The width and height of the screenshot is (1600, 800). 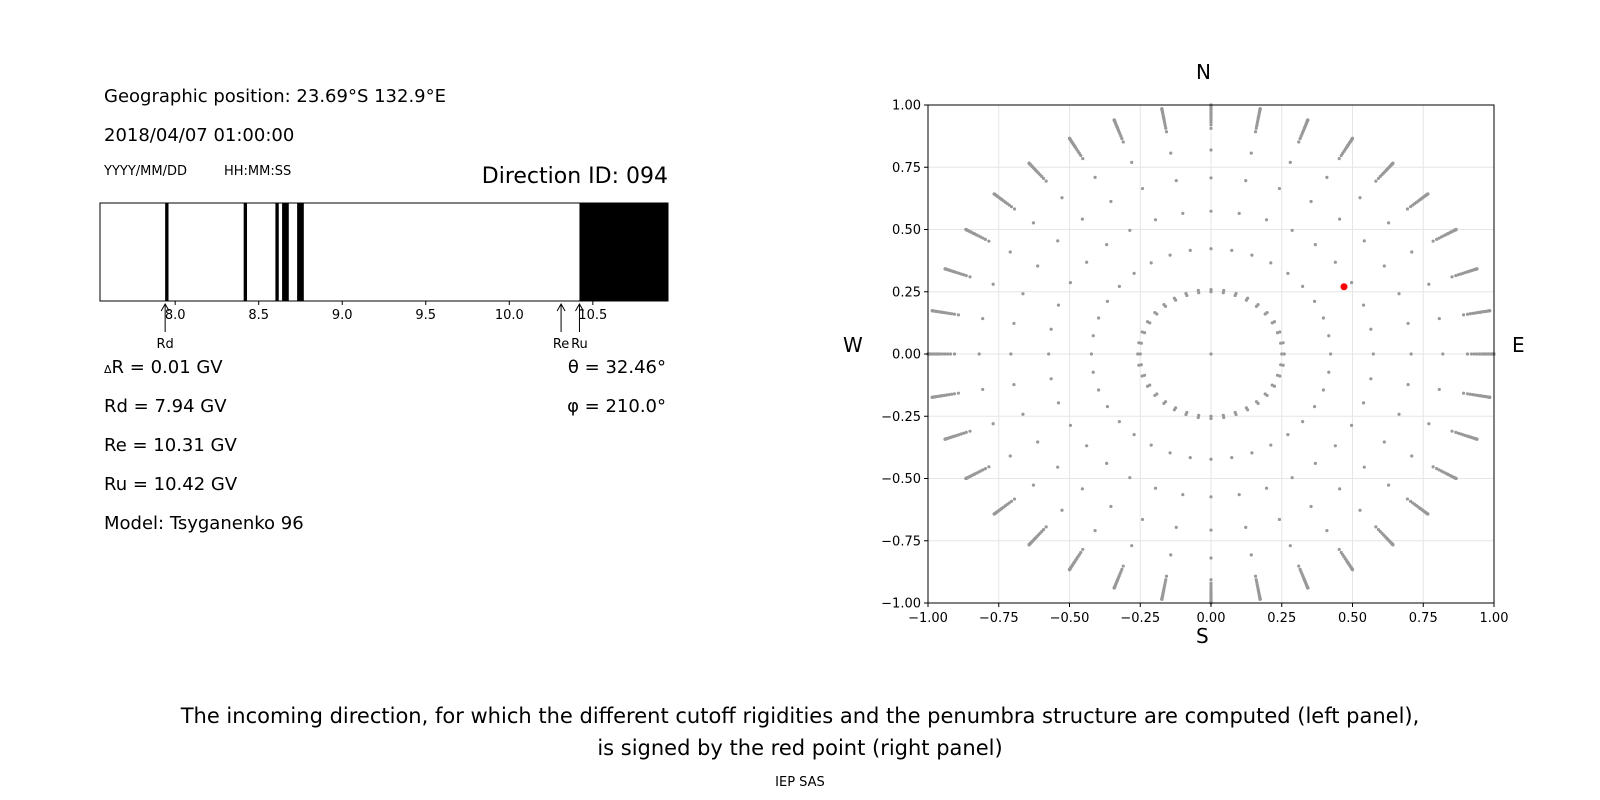 What do you see at coordinates (342, 315) in the screenshot?
I see `x-tick-label: 9.0` at bounding box center [342, 315].